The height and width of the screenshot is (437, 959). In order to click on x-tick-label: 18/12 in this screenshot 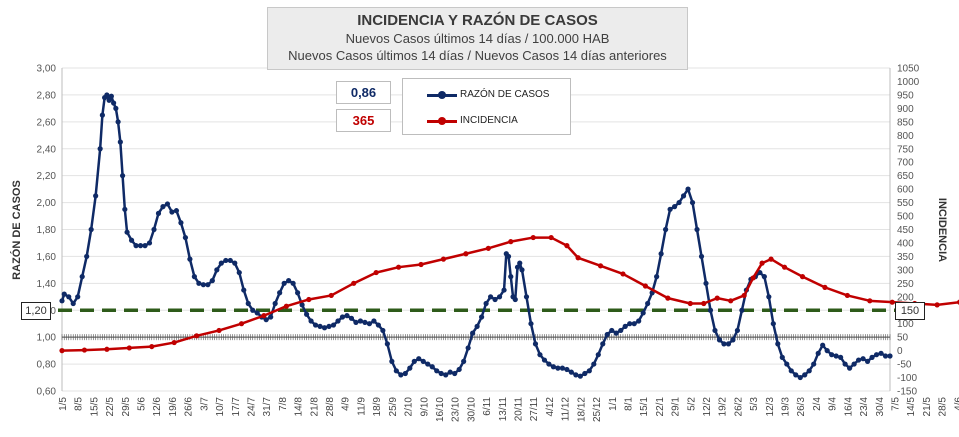, I will do `click(581, 409)`.